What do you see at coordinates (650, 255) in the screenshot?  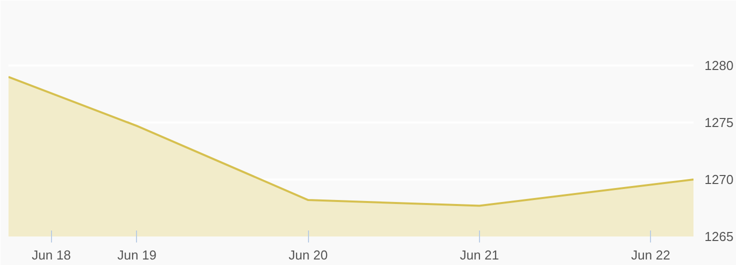 I see `x-tick-label: Jun 22` at bounding box center [650, 255].